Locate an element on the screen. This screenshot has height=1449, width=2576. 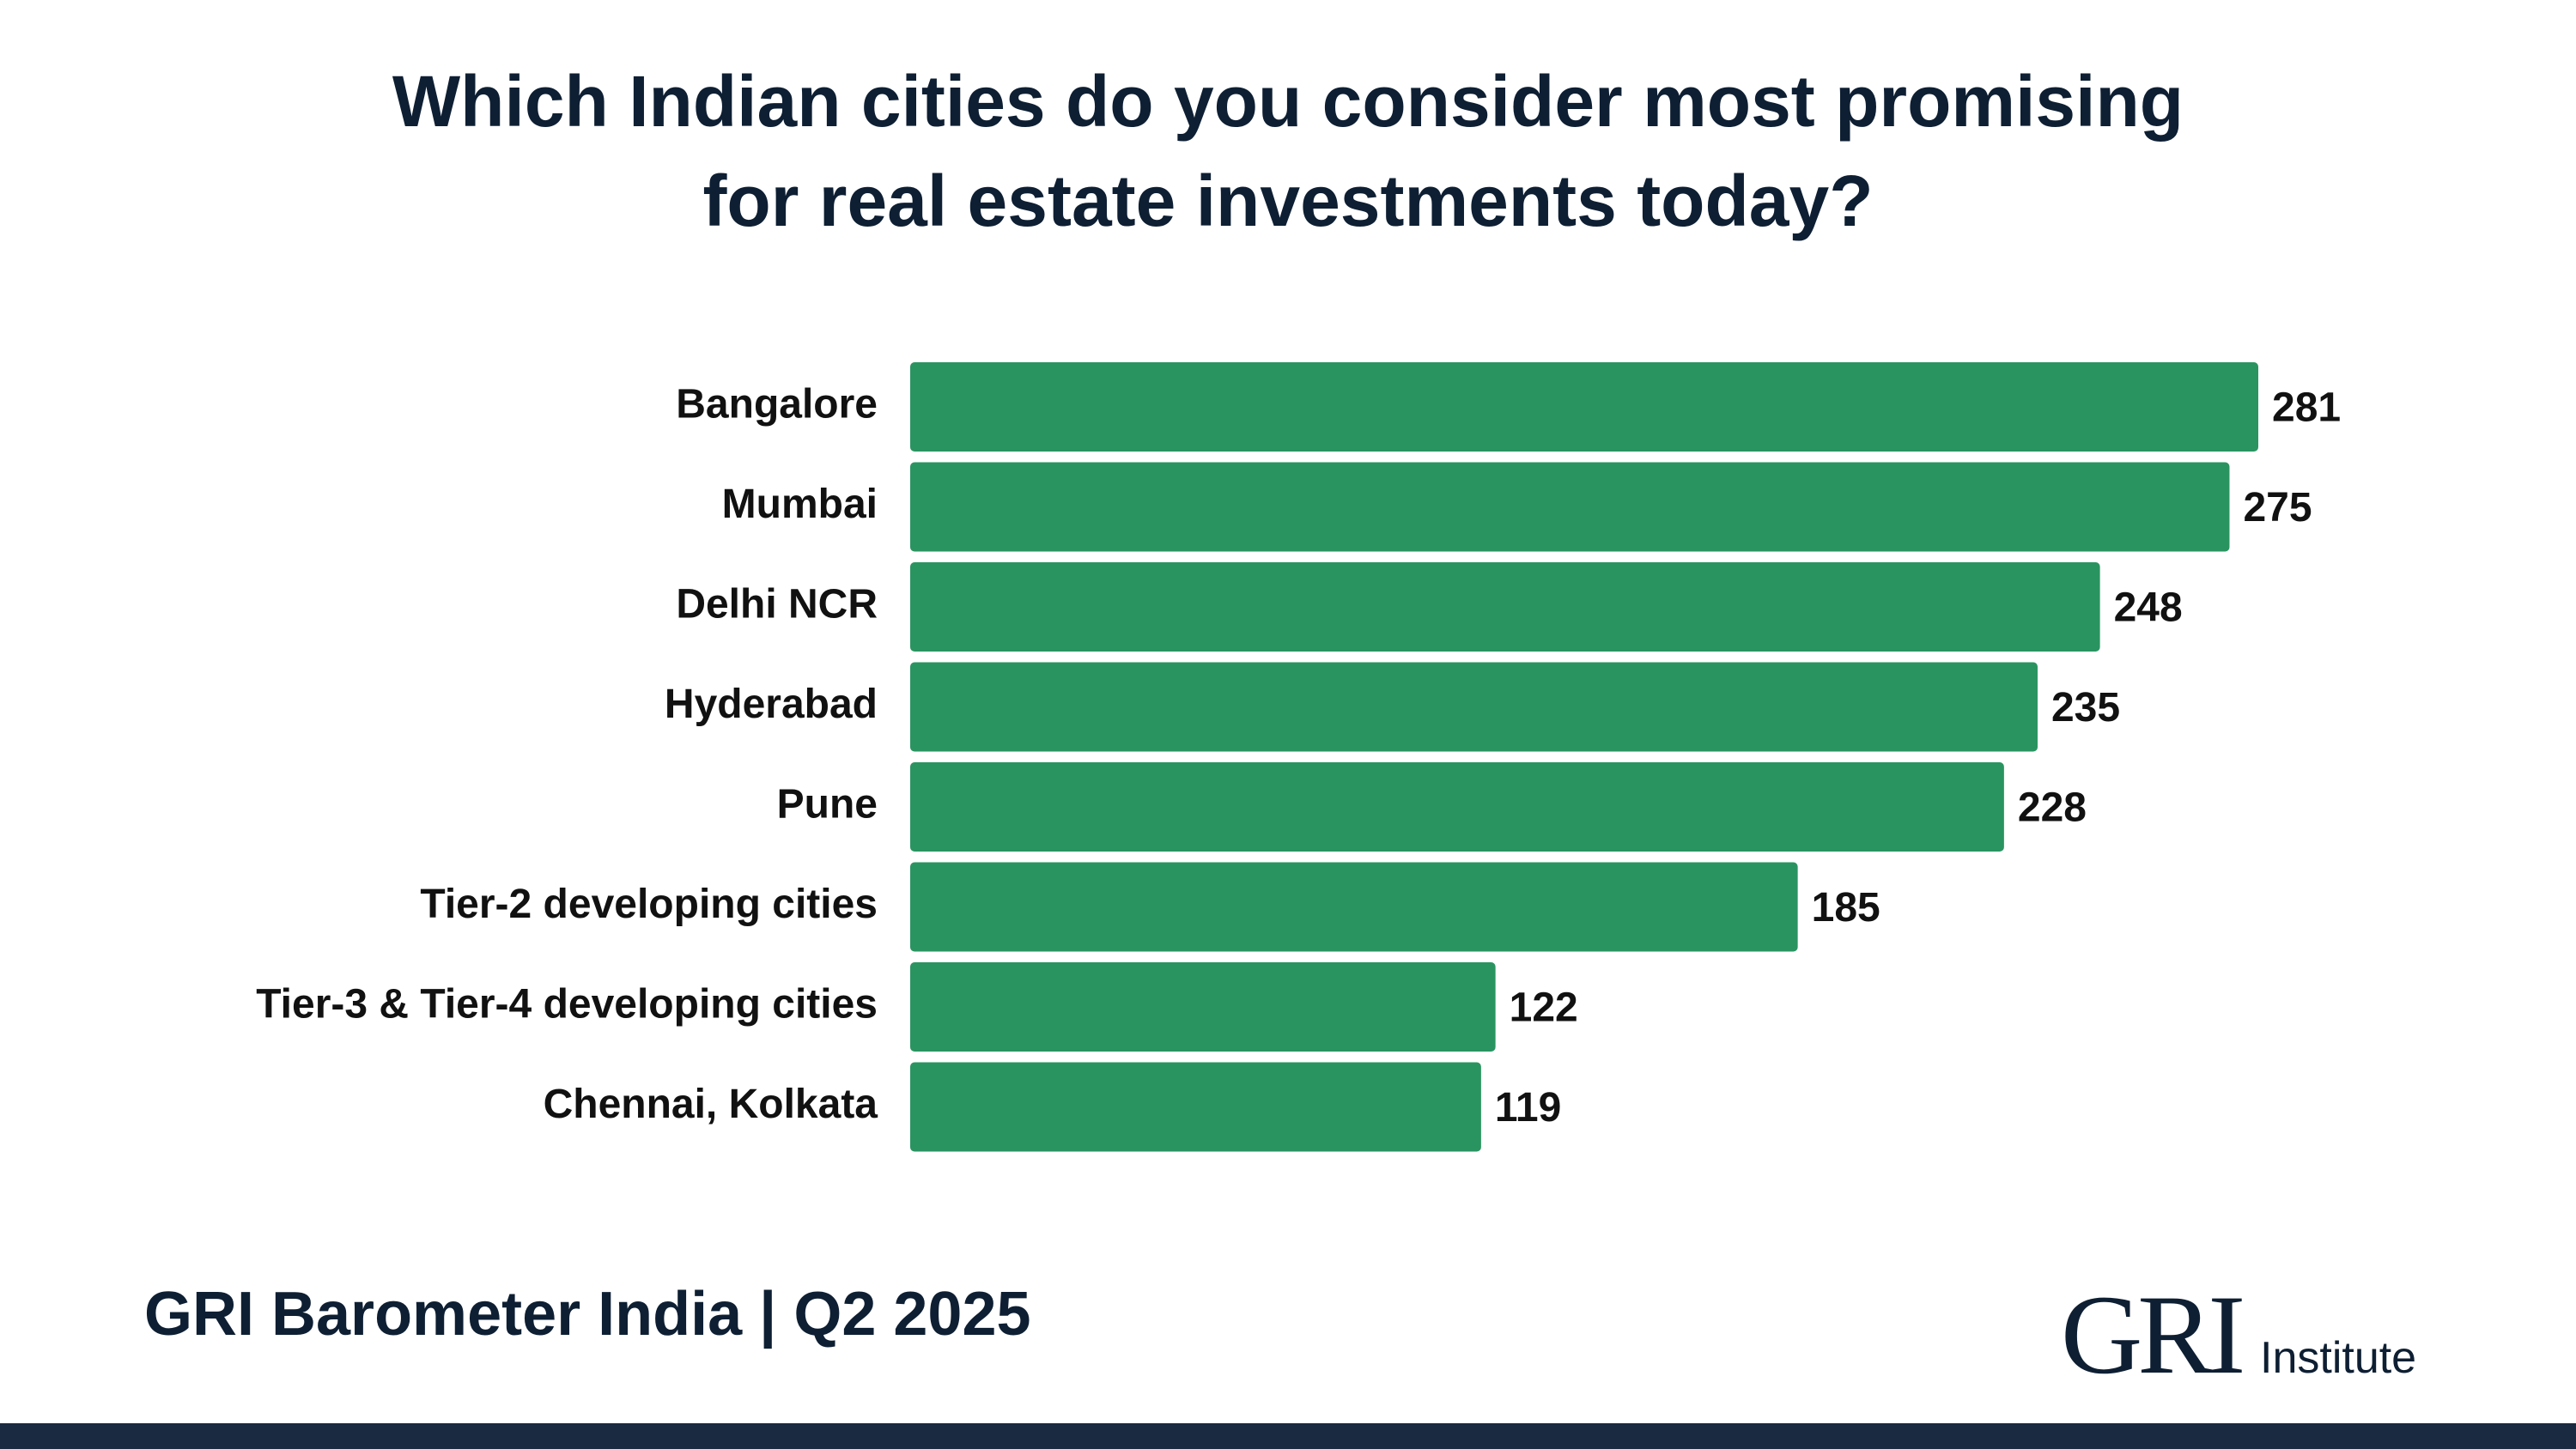
value-label-7: 119 is located at coordinates (1528, 1108).